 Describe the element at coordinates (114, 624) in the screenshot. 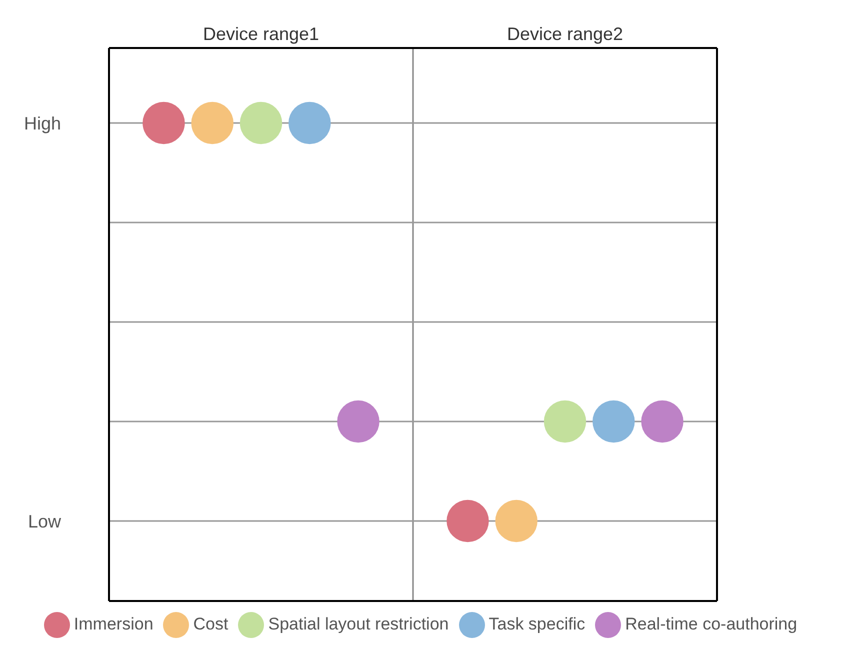

I see `legend-label: Immersion` at that location.